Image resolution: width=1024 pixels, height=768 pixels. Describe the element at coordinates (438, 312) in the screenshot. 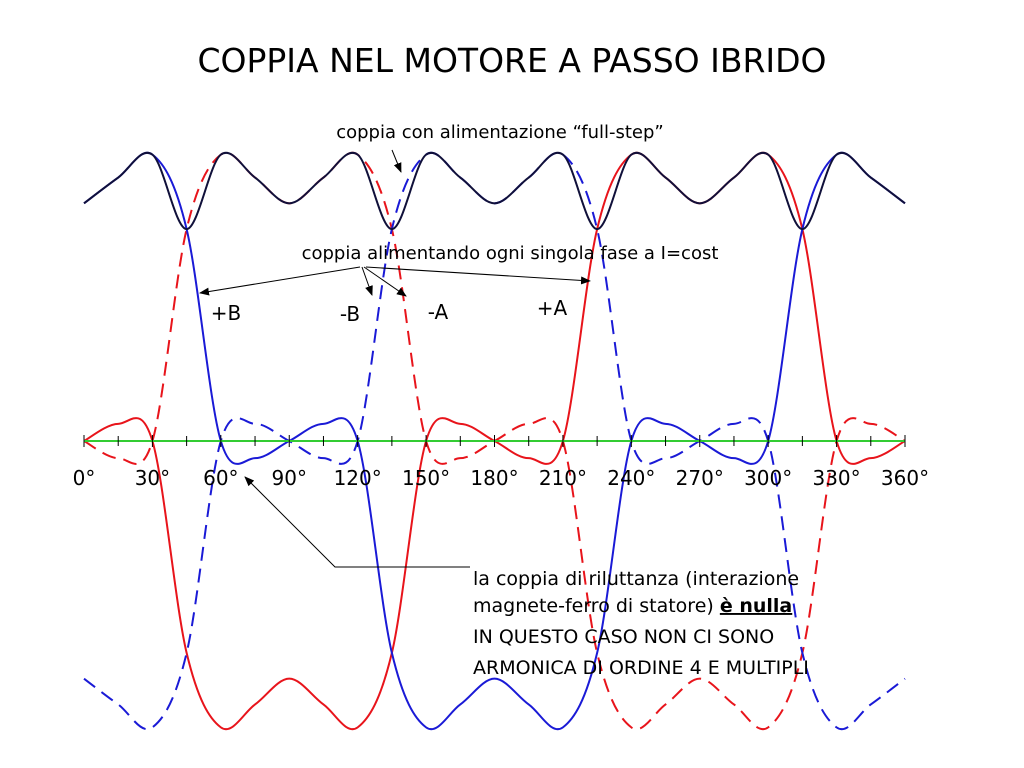

I see `series-label: -A` at that location.